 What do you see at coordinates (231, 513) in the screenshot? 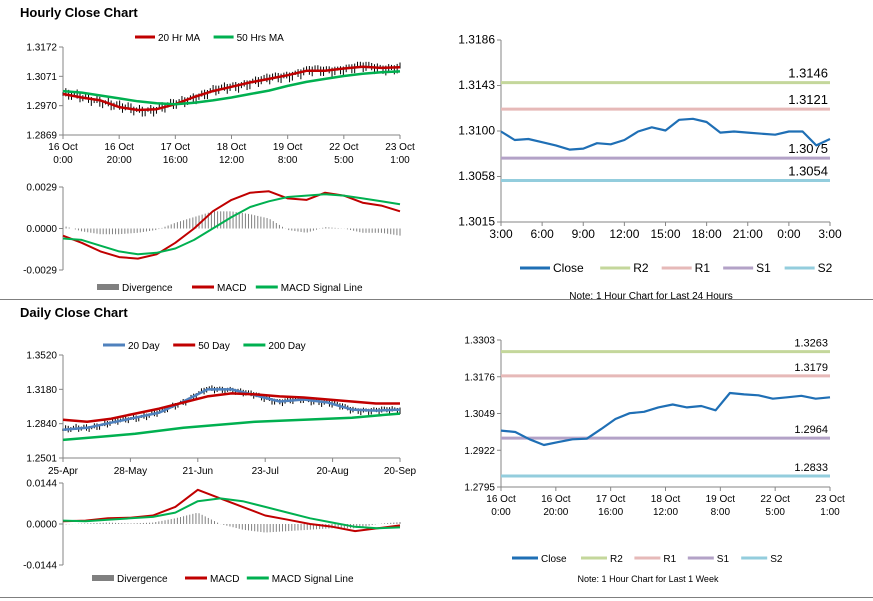
I see `daily-macd-series-macd-signal-line` at bounding box center [231, 513].